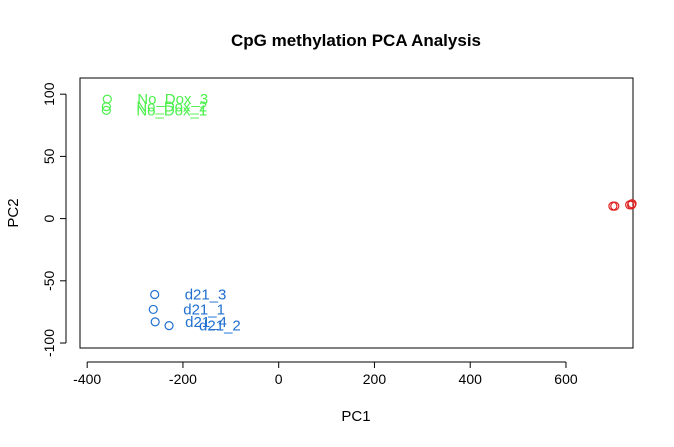 This screenshot has height=447, width=674. What do you see at coordinates (355, 416) in the screenshot?
I see `x-axis-label: PC1` at bounding box center [355, 416].